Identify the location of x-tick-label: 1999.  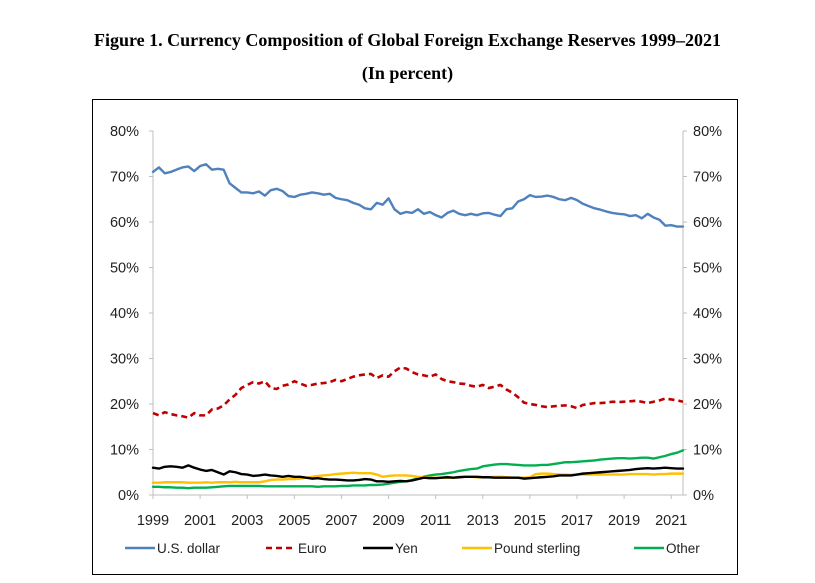
(153, 521).